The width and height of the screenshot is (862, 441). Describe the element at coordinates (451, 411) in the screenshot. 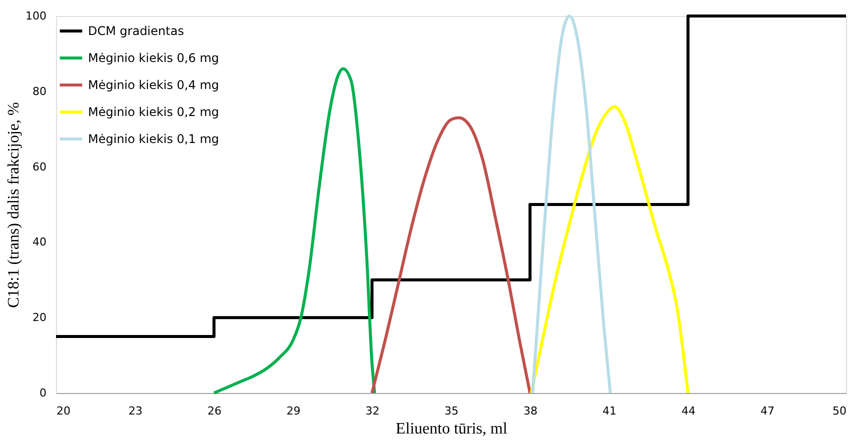

I see `x-tick-label: 35` at that location.